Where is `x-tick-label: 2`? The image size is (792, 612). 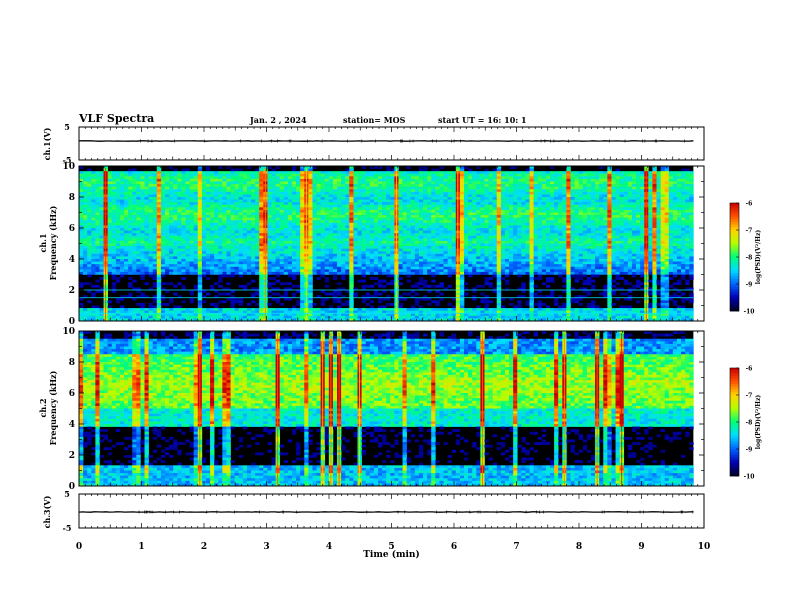
x-tick-label: 2 is located at coordinates (204, 547).